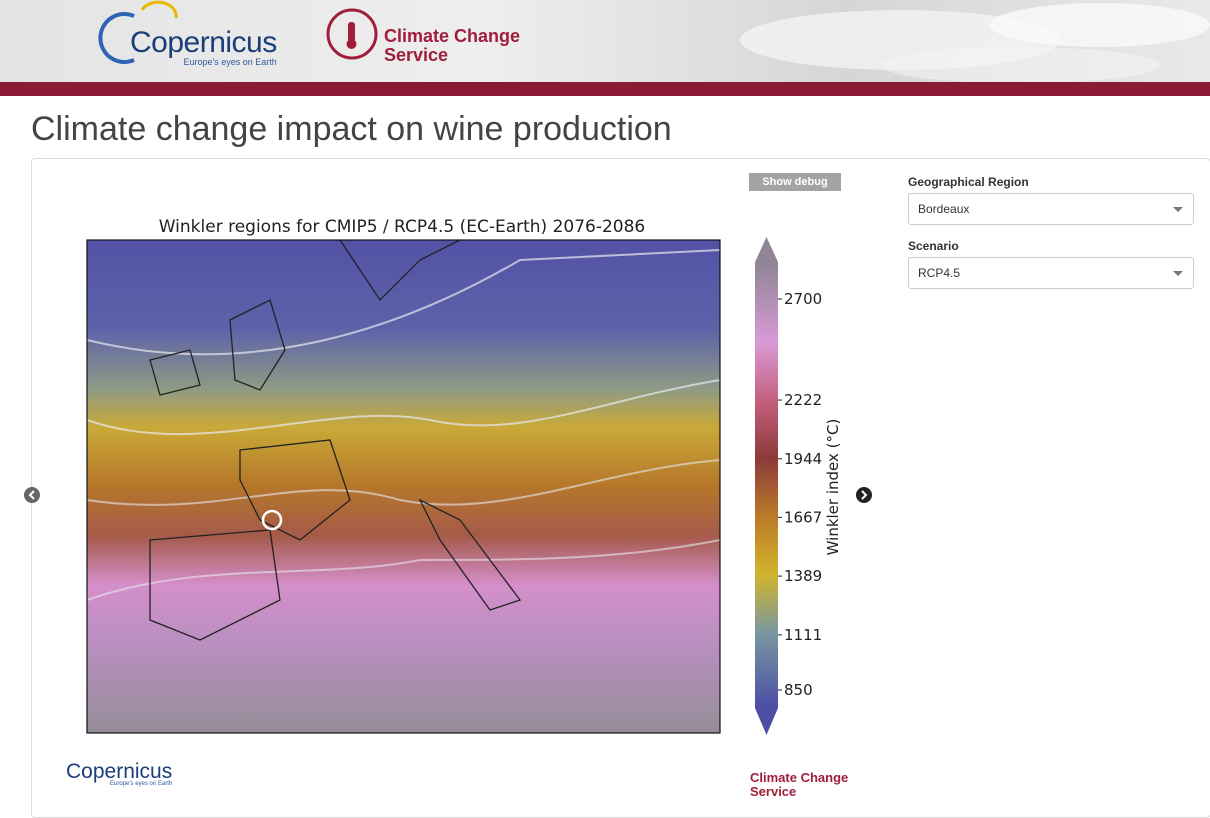 This screenshot has width=1210, height=818. Describe the element at coordinates (833, 487) in the screenshot. I see `colorbar-label: Winkler index (°C)` at that location.